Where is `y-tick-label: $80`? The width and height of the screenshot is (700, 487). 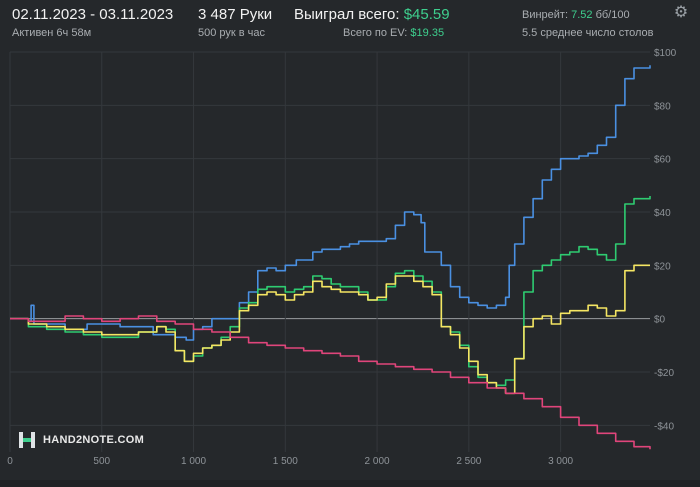 y-tick-label: $80 is located at coordinates (662, 106).